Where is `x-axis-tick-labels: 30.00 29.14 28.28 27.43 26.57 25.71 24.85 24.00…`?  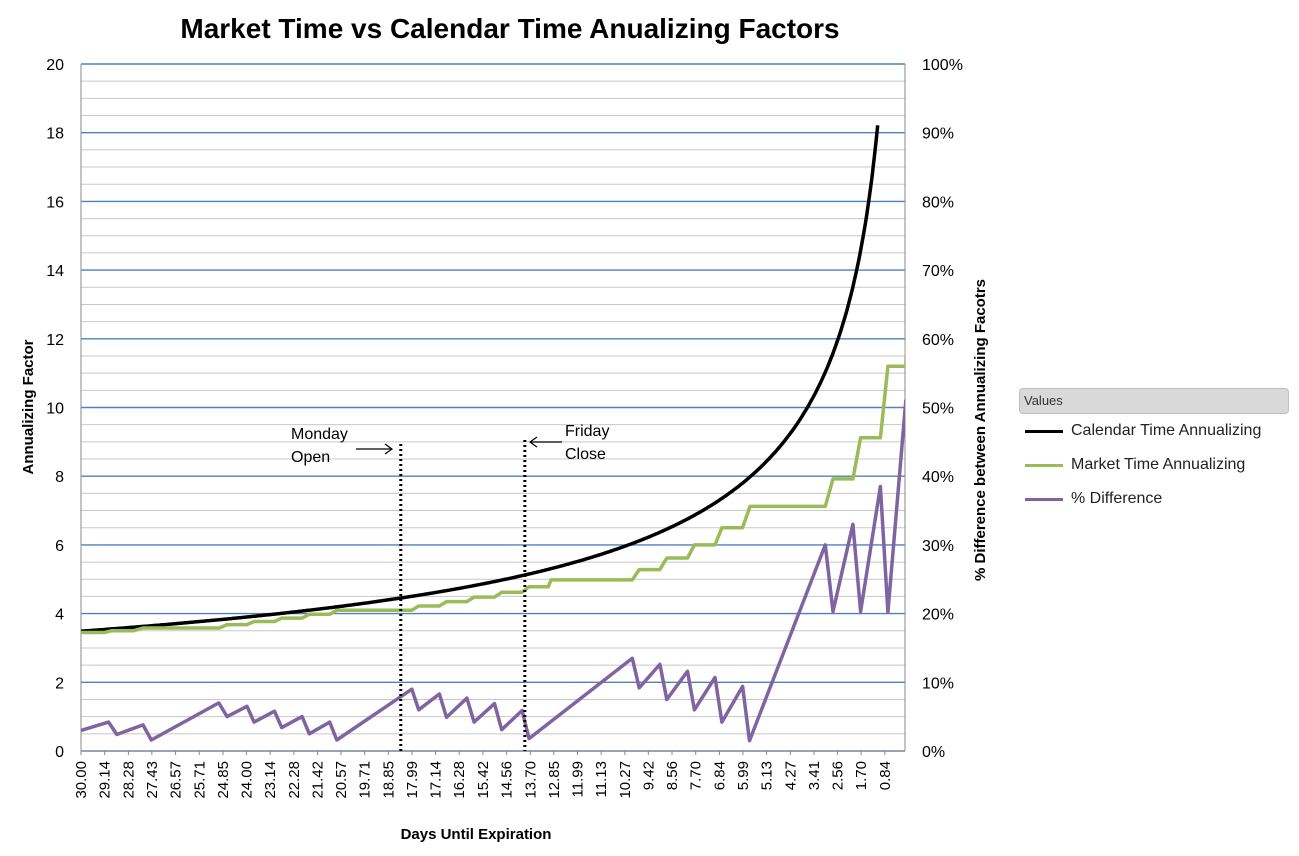
x-axis-tick-labels: 30.00 29.14 28.28 27.43 26.57 25.71 24.85 24.00… is located at coordinates (483, 775).